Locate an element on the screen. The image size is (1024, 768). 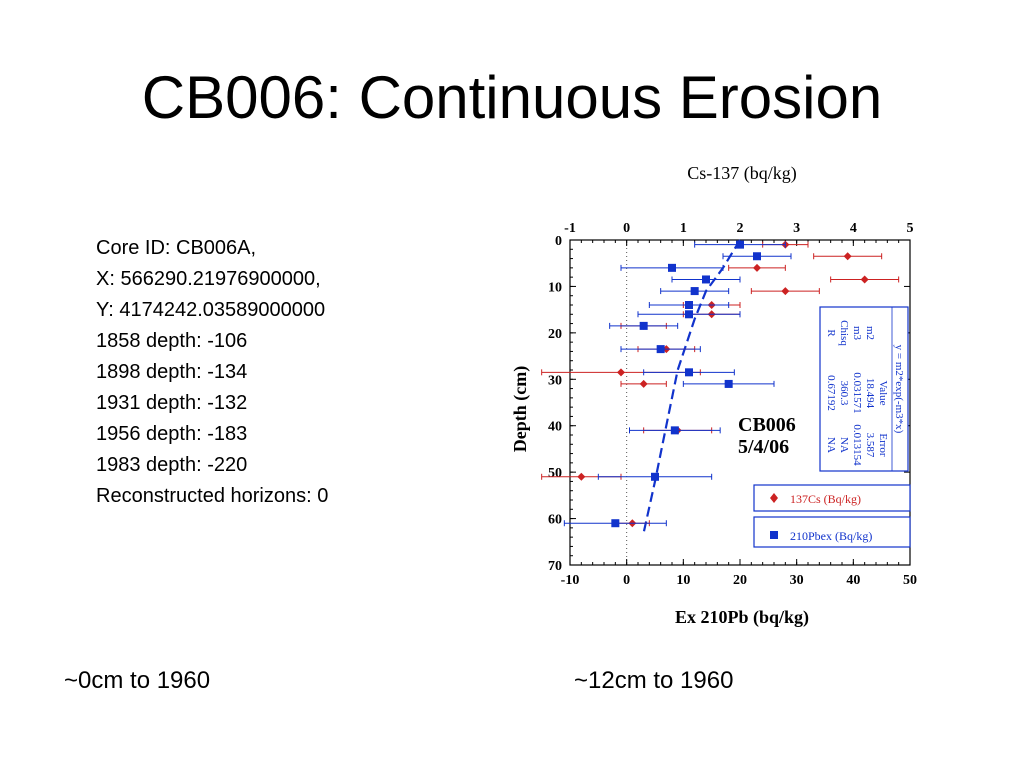
bottom-tick-label: -10 is located at coordinates (570, 580).